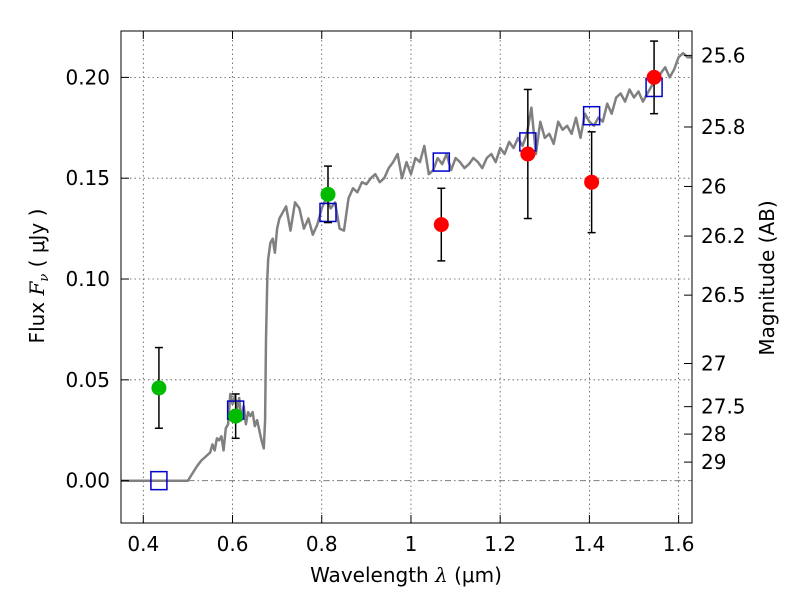 The image size is (800, 600). What do you see at coordinates (500, 544) in the screenshot?
I see `x-tick-label: 1.2` at bounding box center [500, 544].